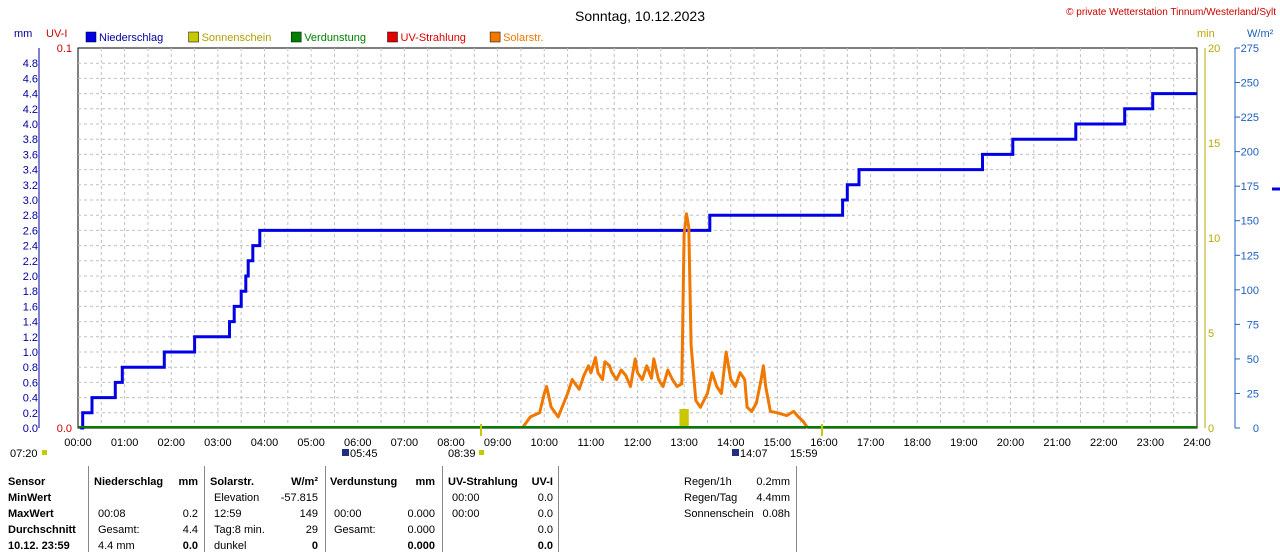  I want to click on x-tick-label: 03:00, so click(218, 443).